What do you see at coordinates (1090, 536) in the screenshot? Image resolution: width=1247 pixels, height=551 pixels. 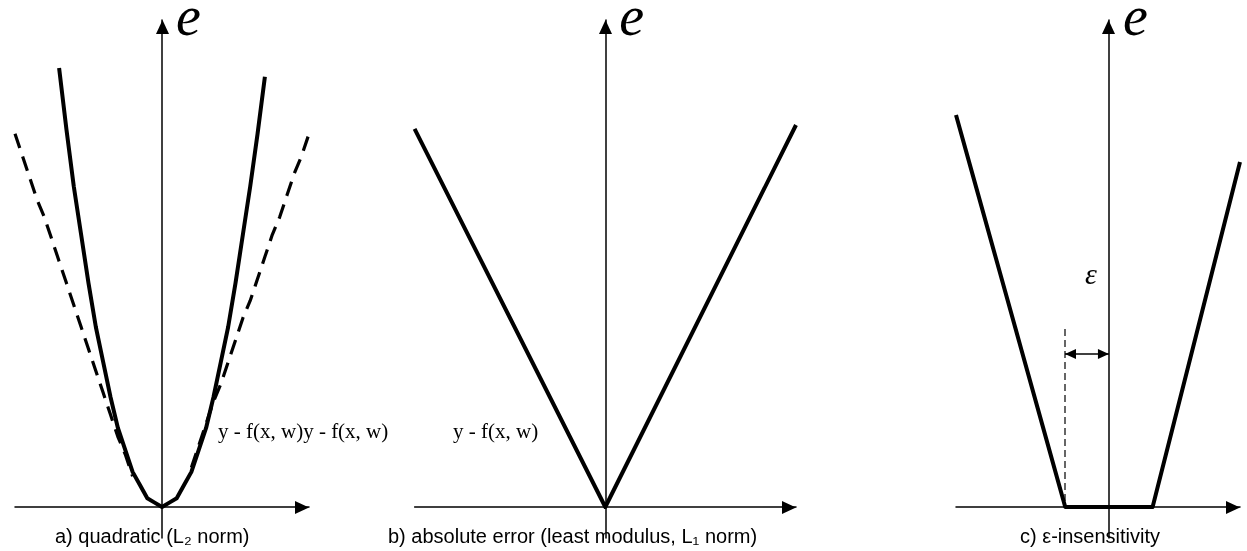 I see `text: c) ε-insensitivity` at bounding box center [1090, 536].